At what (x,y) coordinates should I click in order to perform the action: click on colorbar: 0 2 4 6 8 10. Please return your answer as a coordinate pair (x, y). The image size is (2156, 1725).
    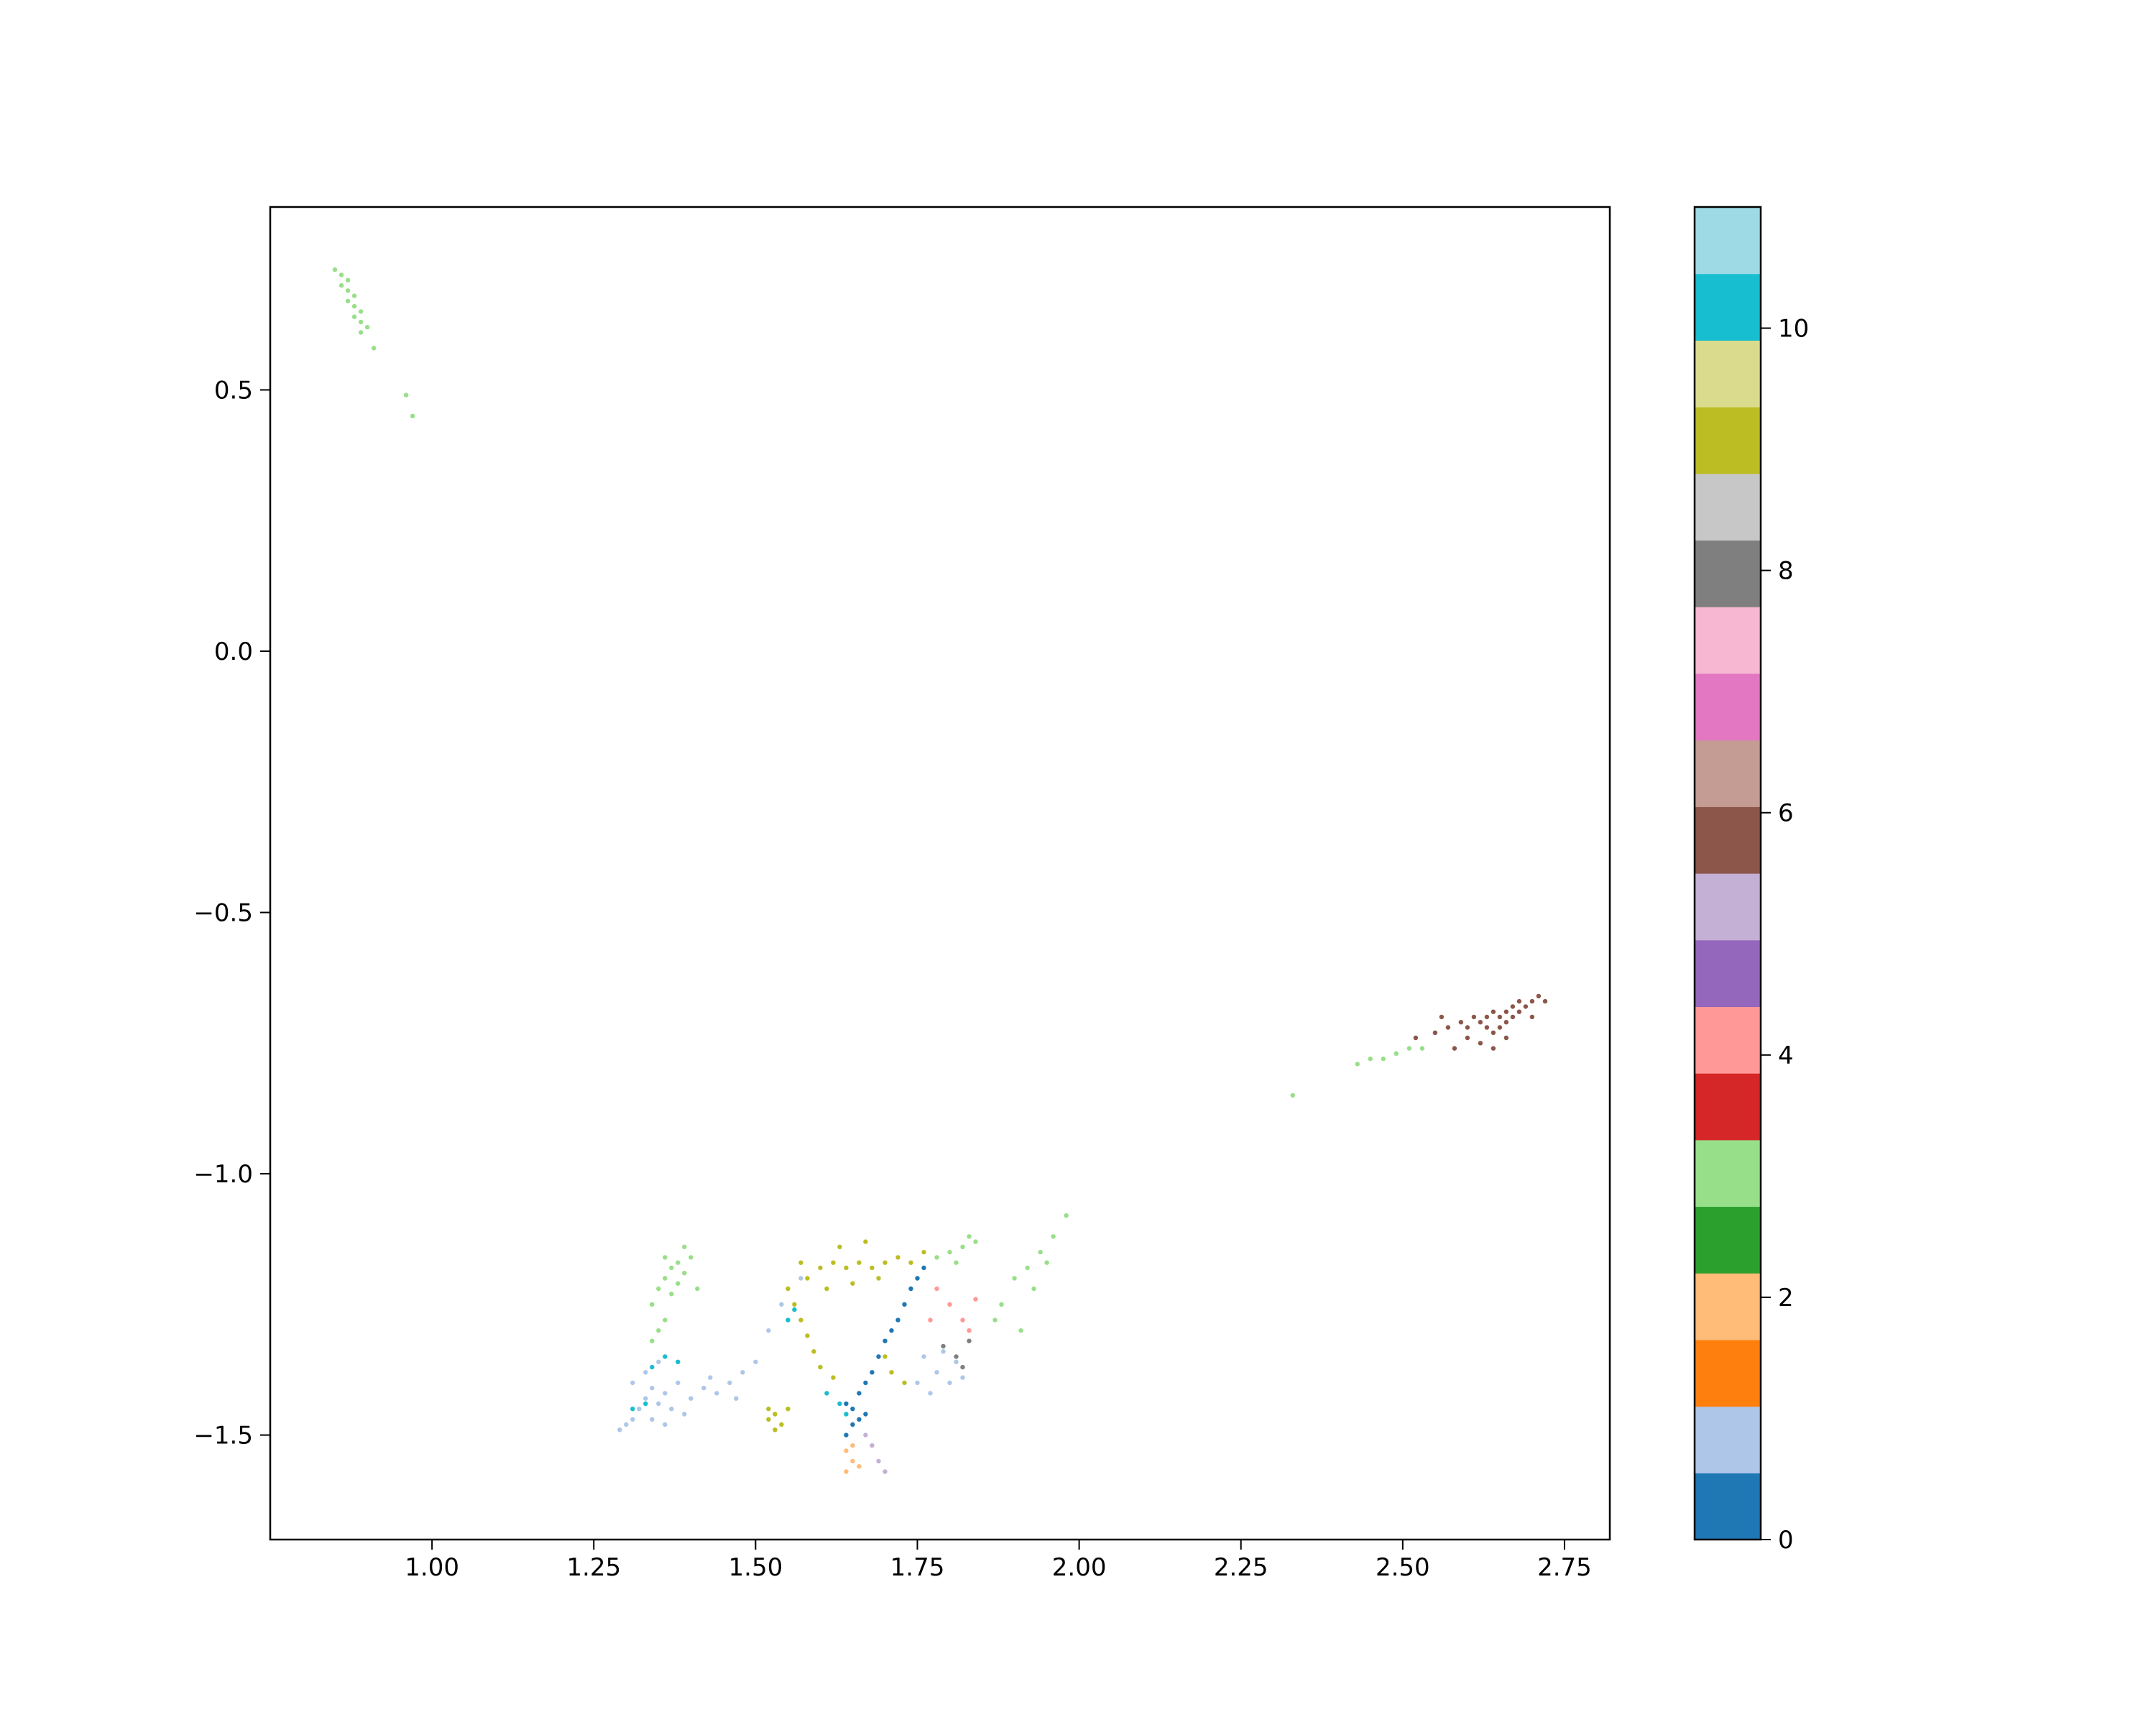
    Looking at the image, I should click on (1751, 880).